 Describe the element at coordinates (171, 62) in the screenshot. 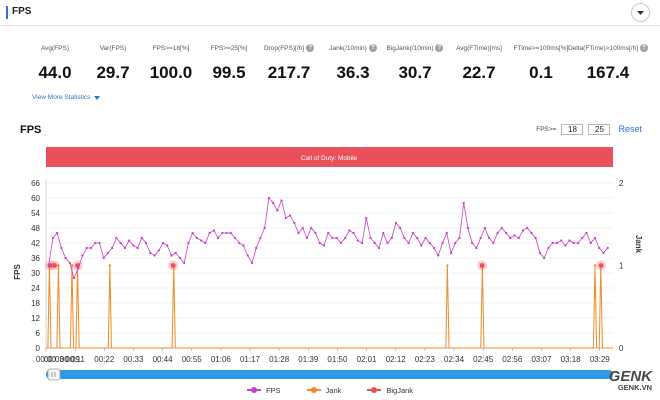

I see `stat-fps-ge-18: FPS>=18[%] 100.0` at that location.